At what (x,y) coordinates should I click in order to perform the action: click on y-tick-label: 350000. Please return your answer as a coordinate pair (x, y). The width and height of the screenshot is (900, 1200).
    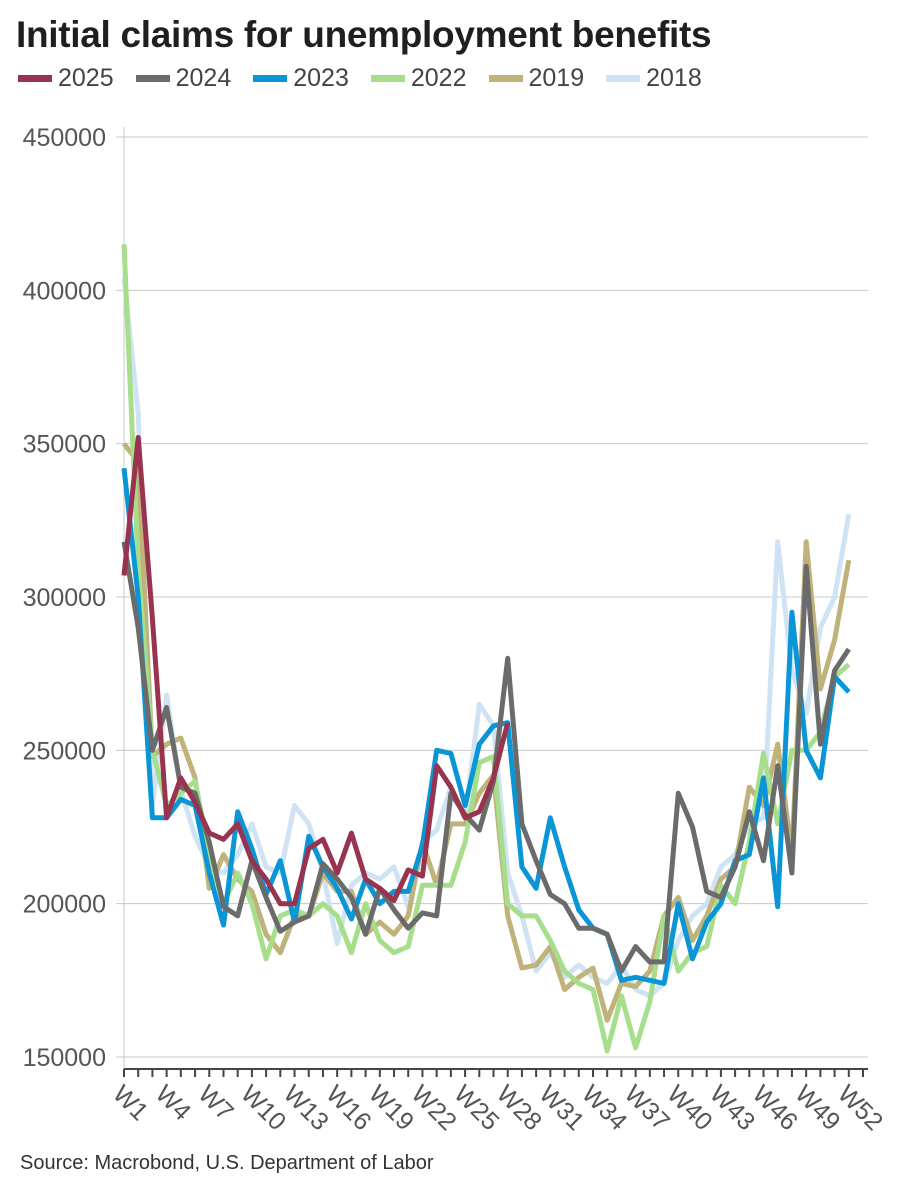
    Looking at the image, I should click on (64, 445).